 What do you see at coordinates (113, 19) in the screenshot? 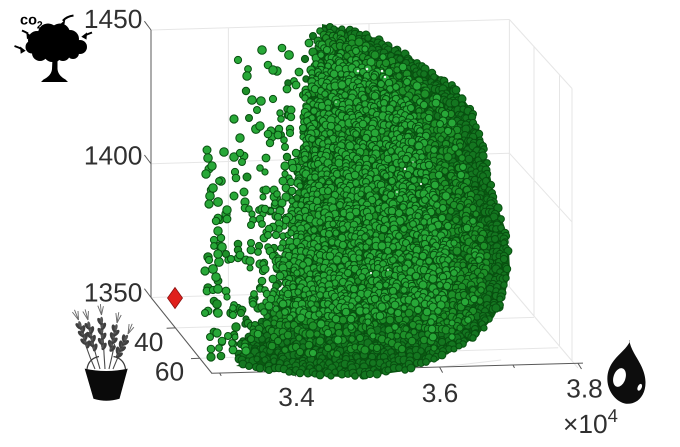
I see `svg-text: 1450` at bounding box center [113, 19].